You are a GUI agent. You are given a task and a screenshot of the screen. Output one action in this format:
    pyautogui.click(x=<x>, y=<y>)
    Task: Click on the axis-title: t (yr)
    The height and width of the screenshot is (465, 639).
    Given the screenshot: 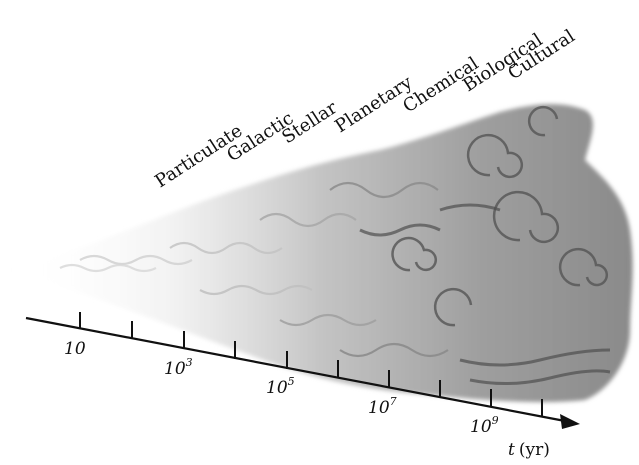 What is the action you would take?
    pyautogui.click(x=529, y=450)
    